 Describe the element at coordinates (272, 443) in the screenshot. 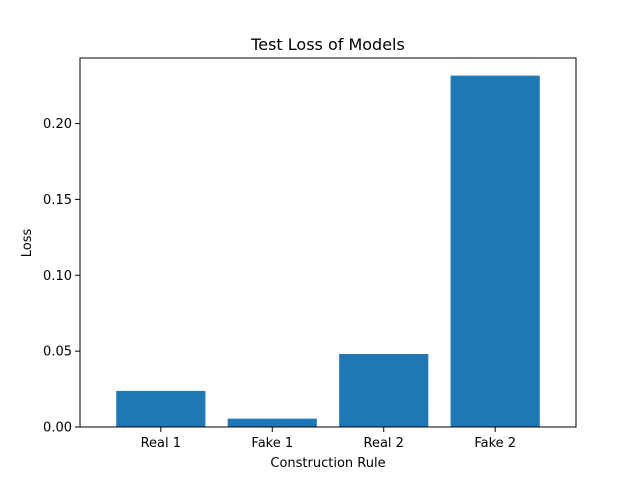

I see `x-tick-label: Fake 1` at that location.